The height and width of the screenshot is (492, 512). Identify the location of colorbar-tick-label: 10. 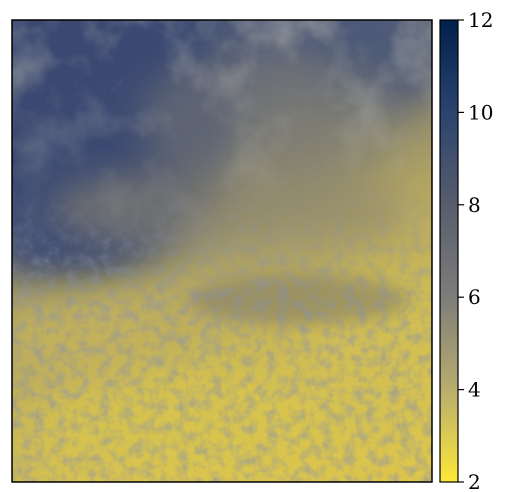
(480, 112).